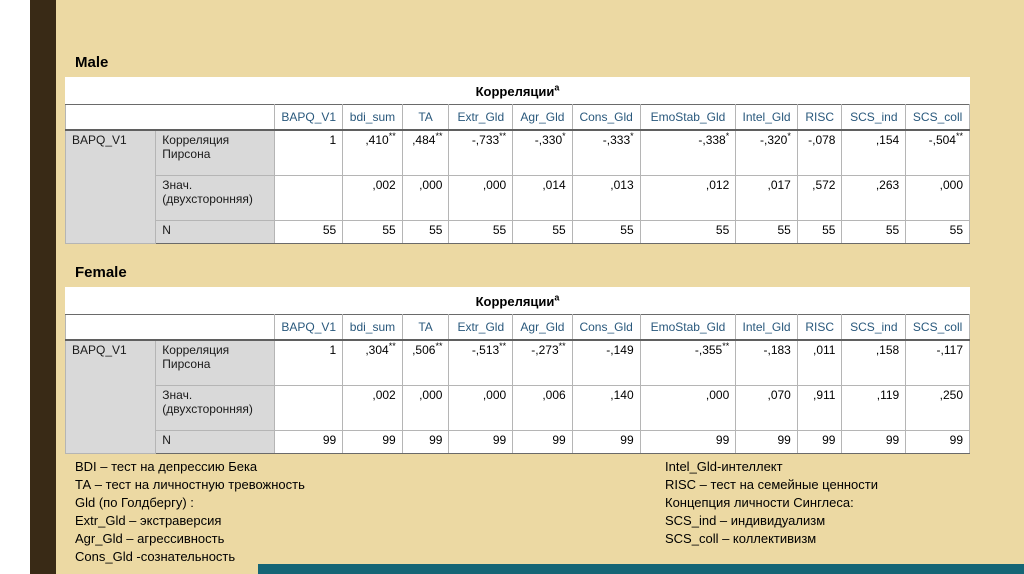 The height and width of the screenshot is (574, 1024). I want to click on footnote-line: ТА – тест на личностную тревожность, so click(190, 484).